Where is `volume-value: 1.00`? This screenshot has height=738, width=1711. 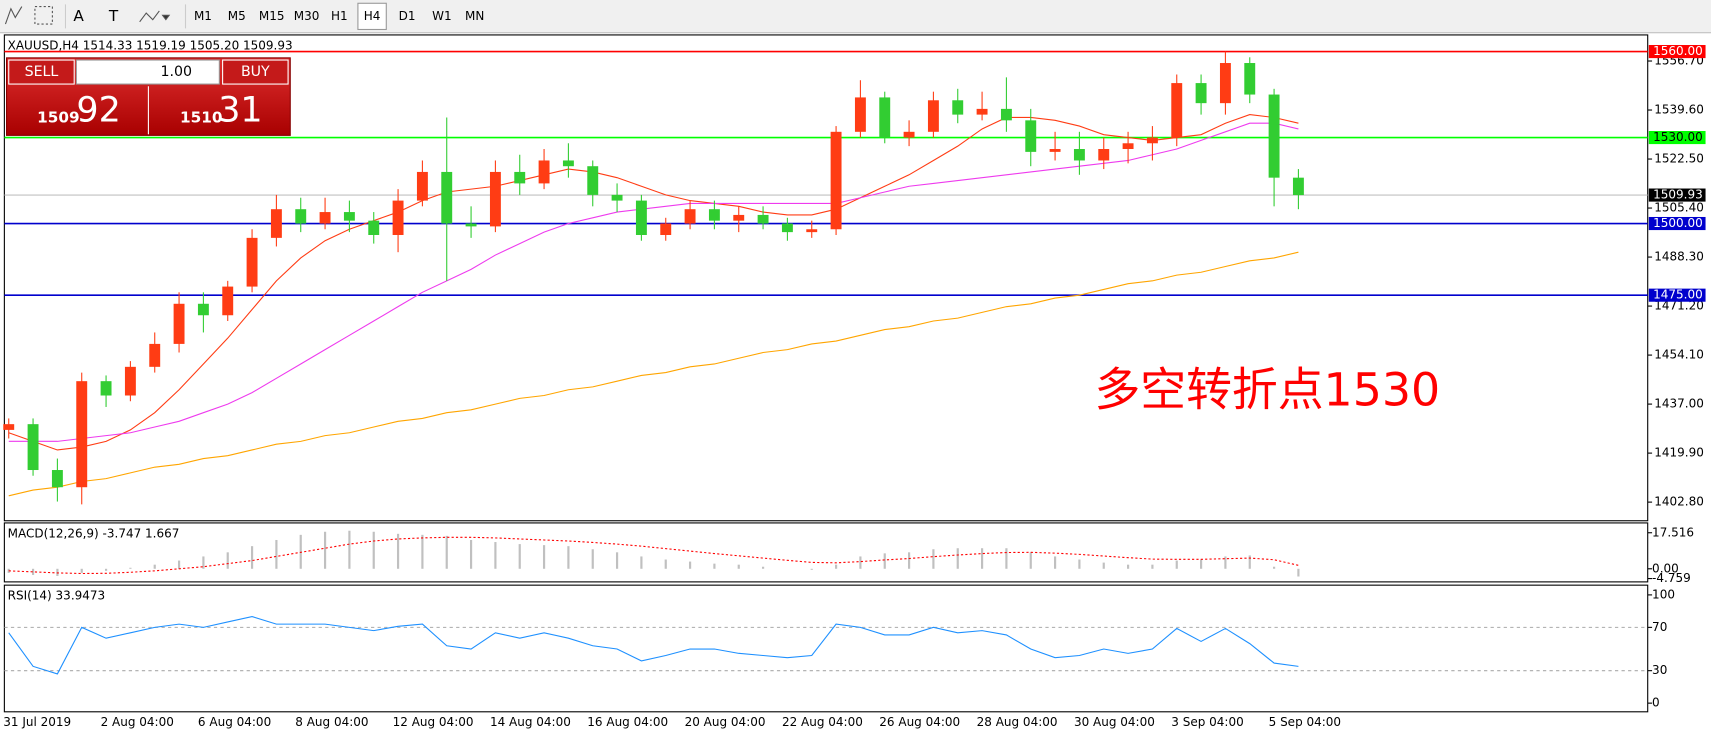 volume-value: 1.00 is located at coordinates (176, 72).